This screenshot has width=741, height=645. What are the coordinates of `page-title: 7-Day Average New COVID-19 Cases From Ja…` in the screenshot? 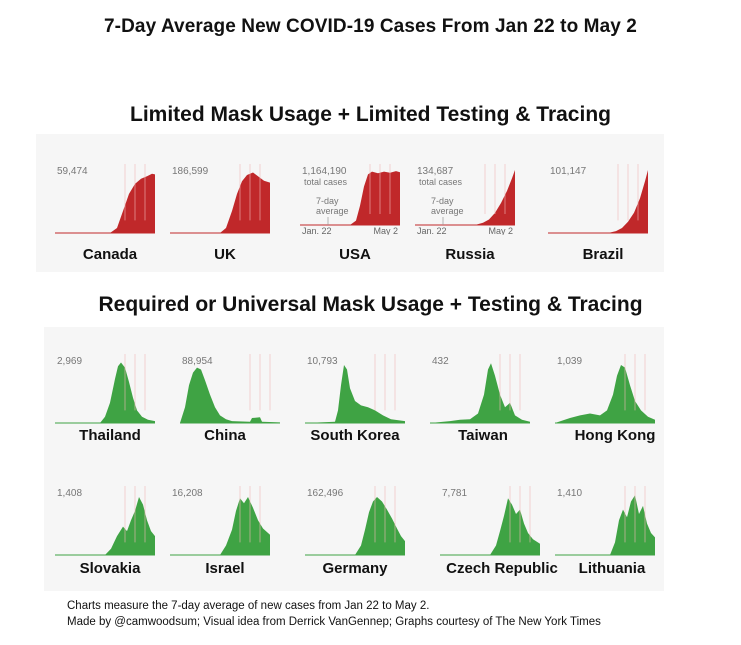 It's located at (370, 26).